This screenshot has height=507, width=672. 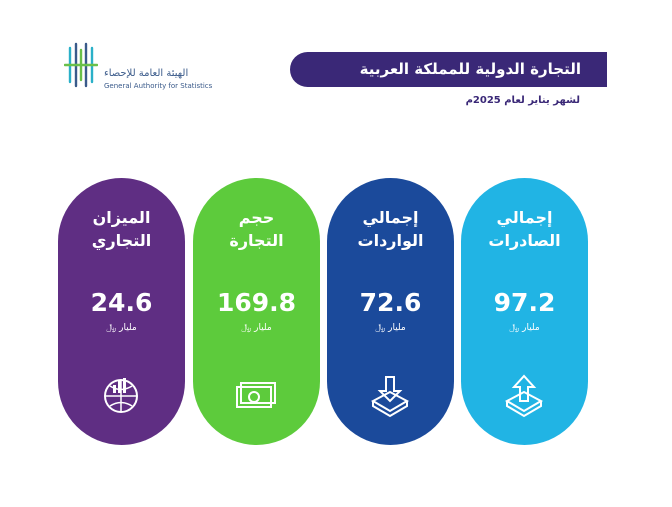 What do you see at coordinates (81, 65) in the screenshot?
I see `logo-mark` at bounding box center [81, 65].